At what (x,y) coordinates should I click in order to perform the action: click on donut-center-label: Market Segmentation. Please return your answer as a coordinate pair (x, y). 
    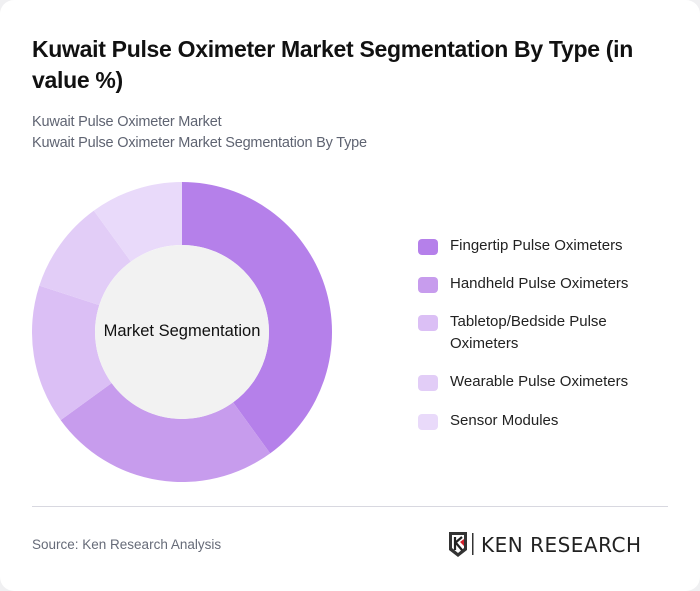
    Looking at the image, I should click on (182, 331).